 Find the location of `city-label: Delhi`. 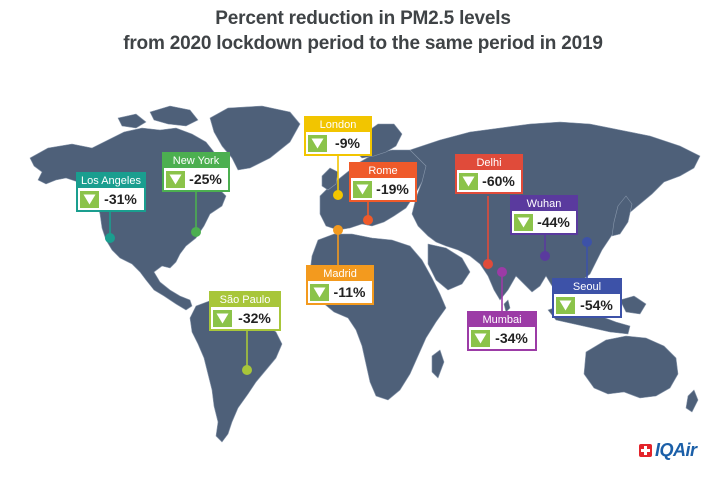

city-label: Delhi is located at coordinates (489, 163).